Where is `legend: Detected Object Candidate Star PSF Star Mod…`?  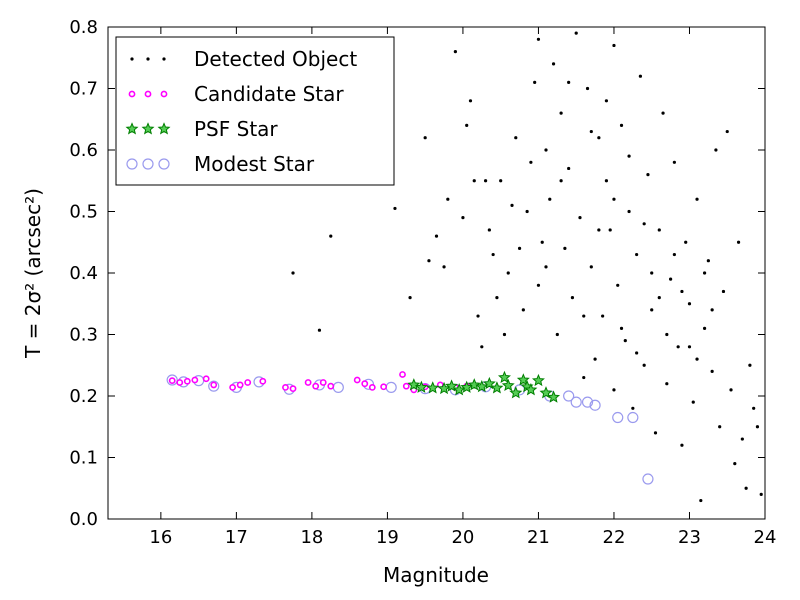
legend: Detected Object Candidate Star PSF Star Mod… is located at coordinates (255, 111).